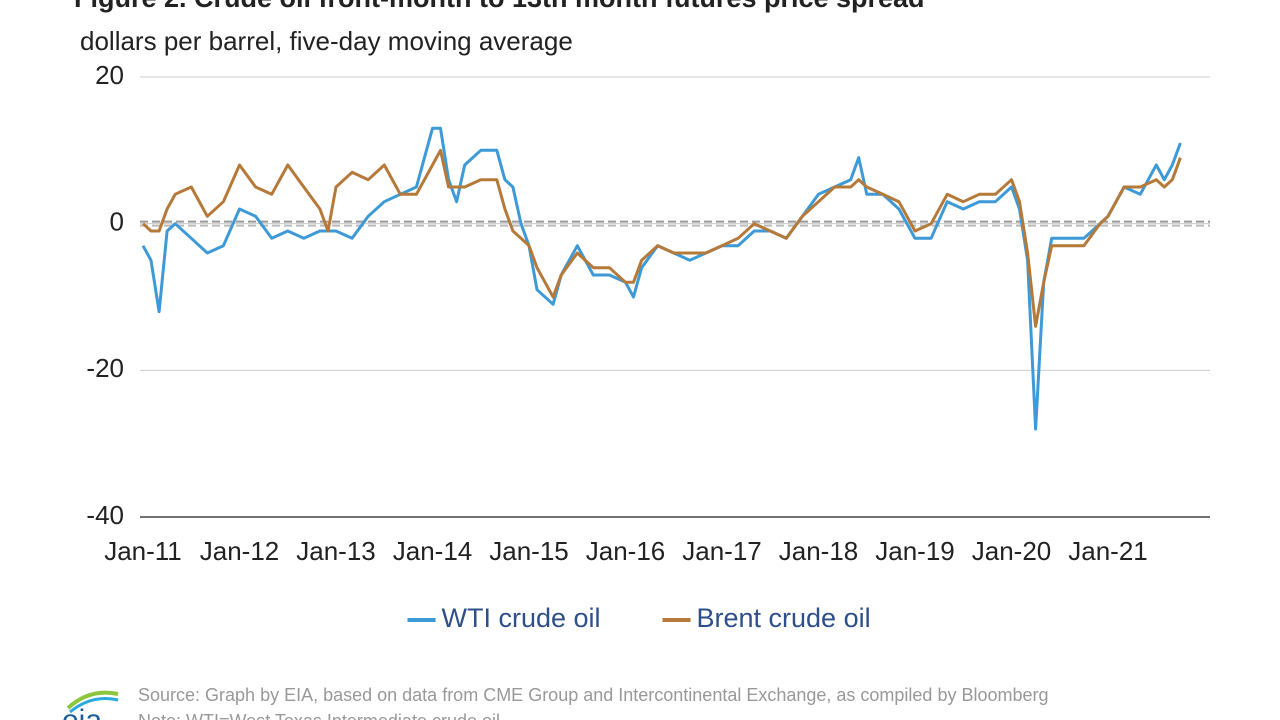  I want to click on legend-label: Brent crude oil, so click(784, 618).